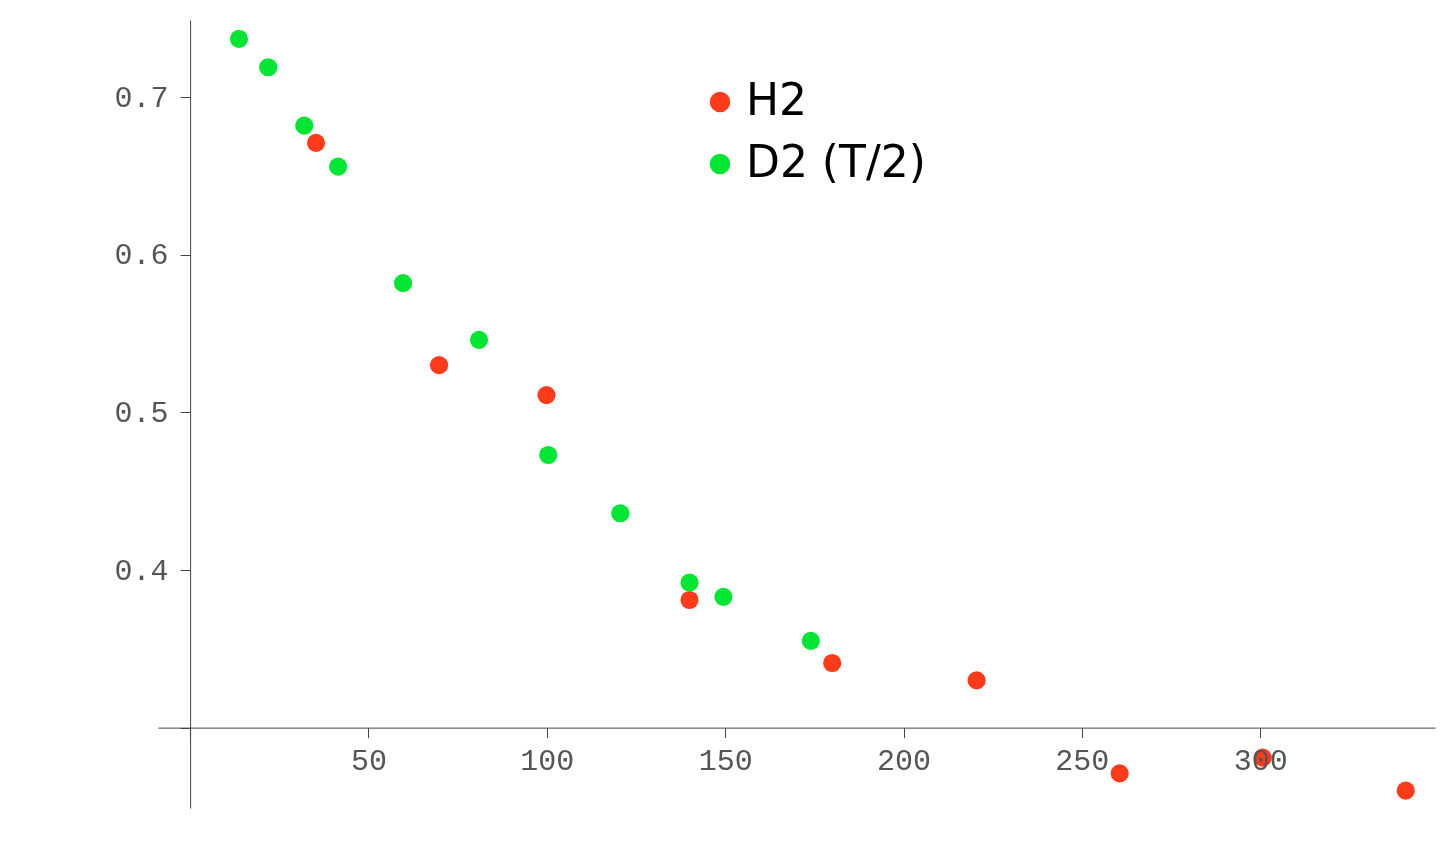 This screenshot has height=862, width=1450. Describe the element at coordinates (141, 256) in the screenshot. I see `y-tick-label: 0.6` at that location.